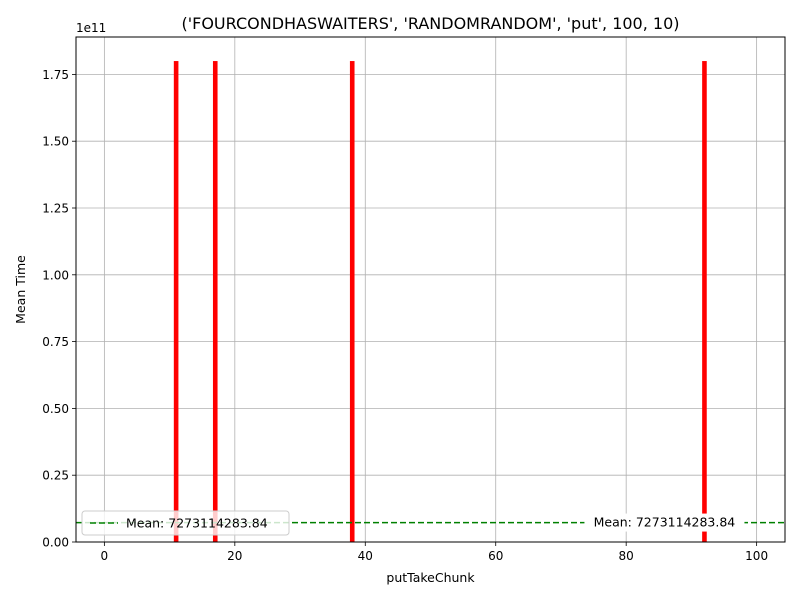 The image size is (800, 600). I want to click on y-tick-label: 1.75, so click(55, 75).